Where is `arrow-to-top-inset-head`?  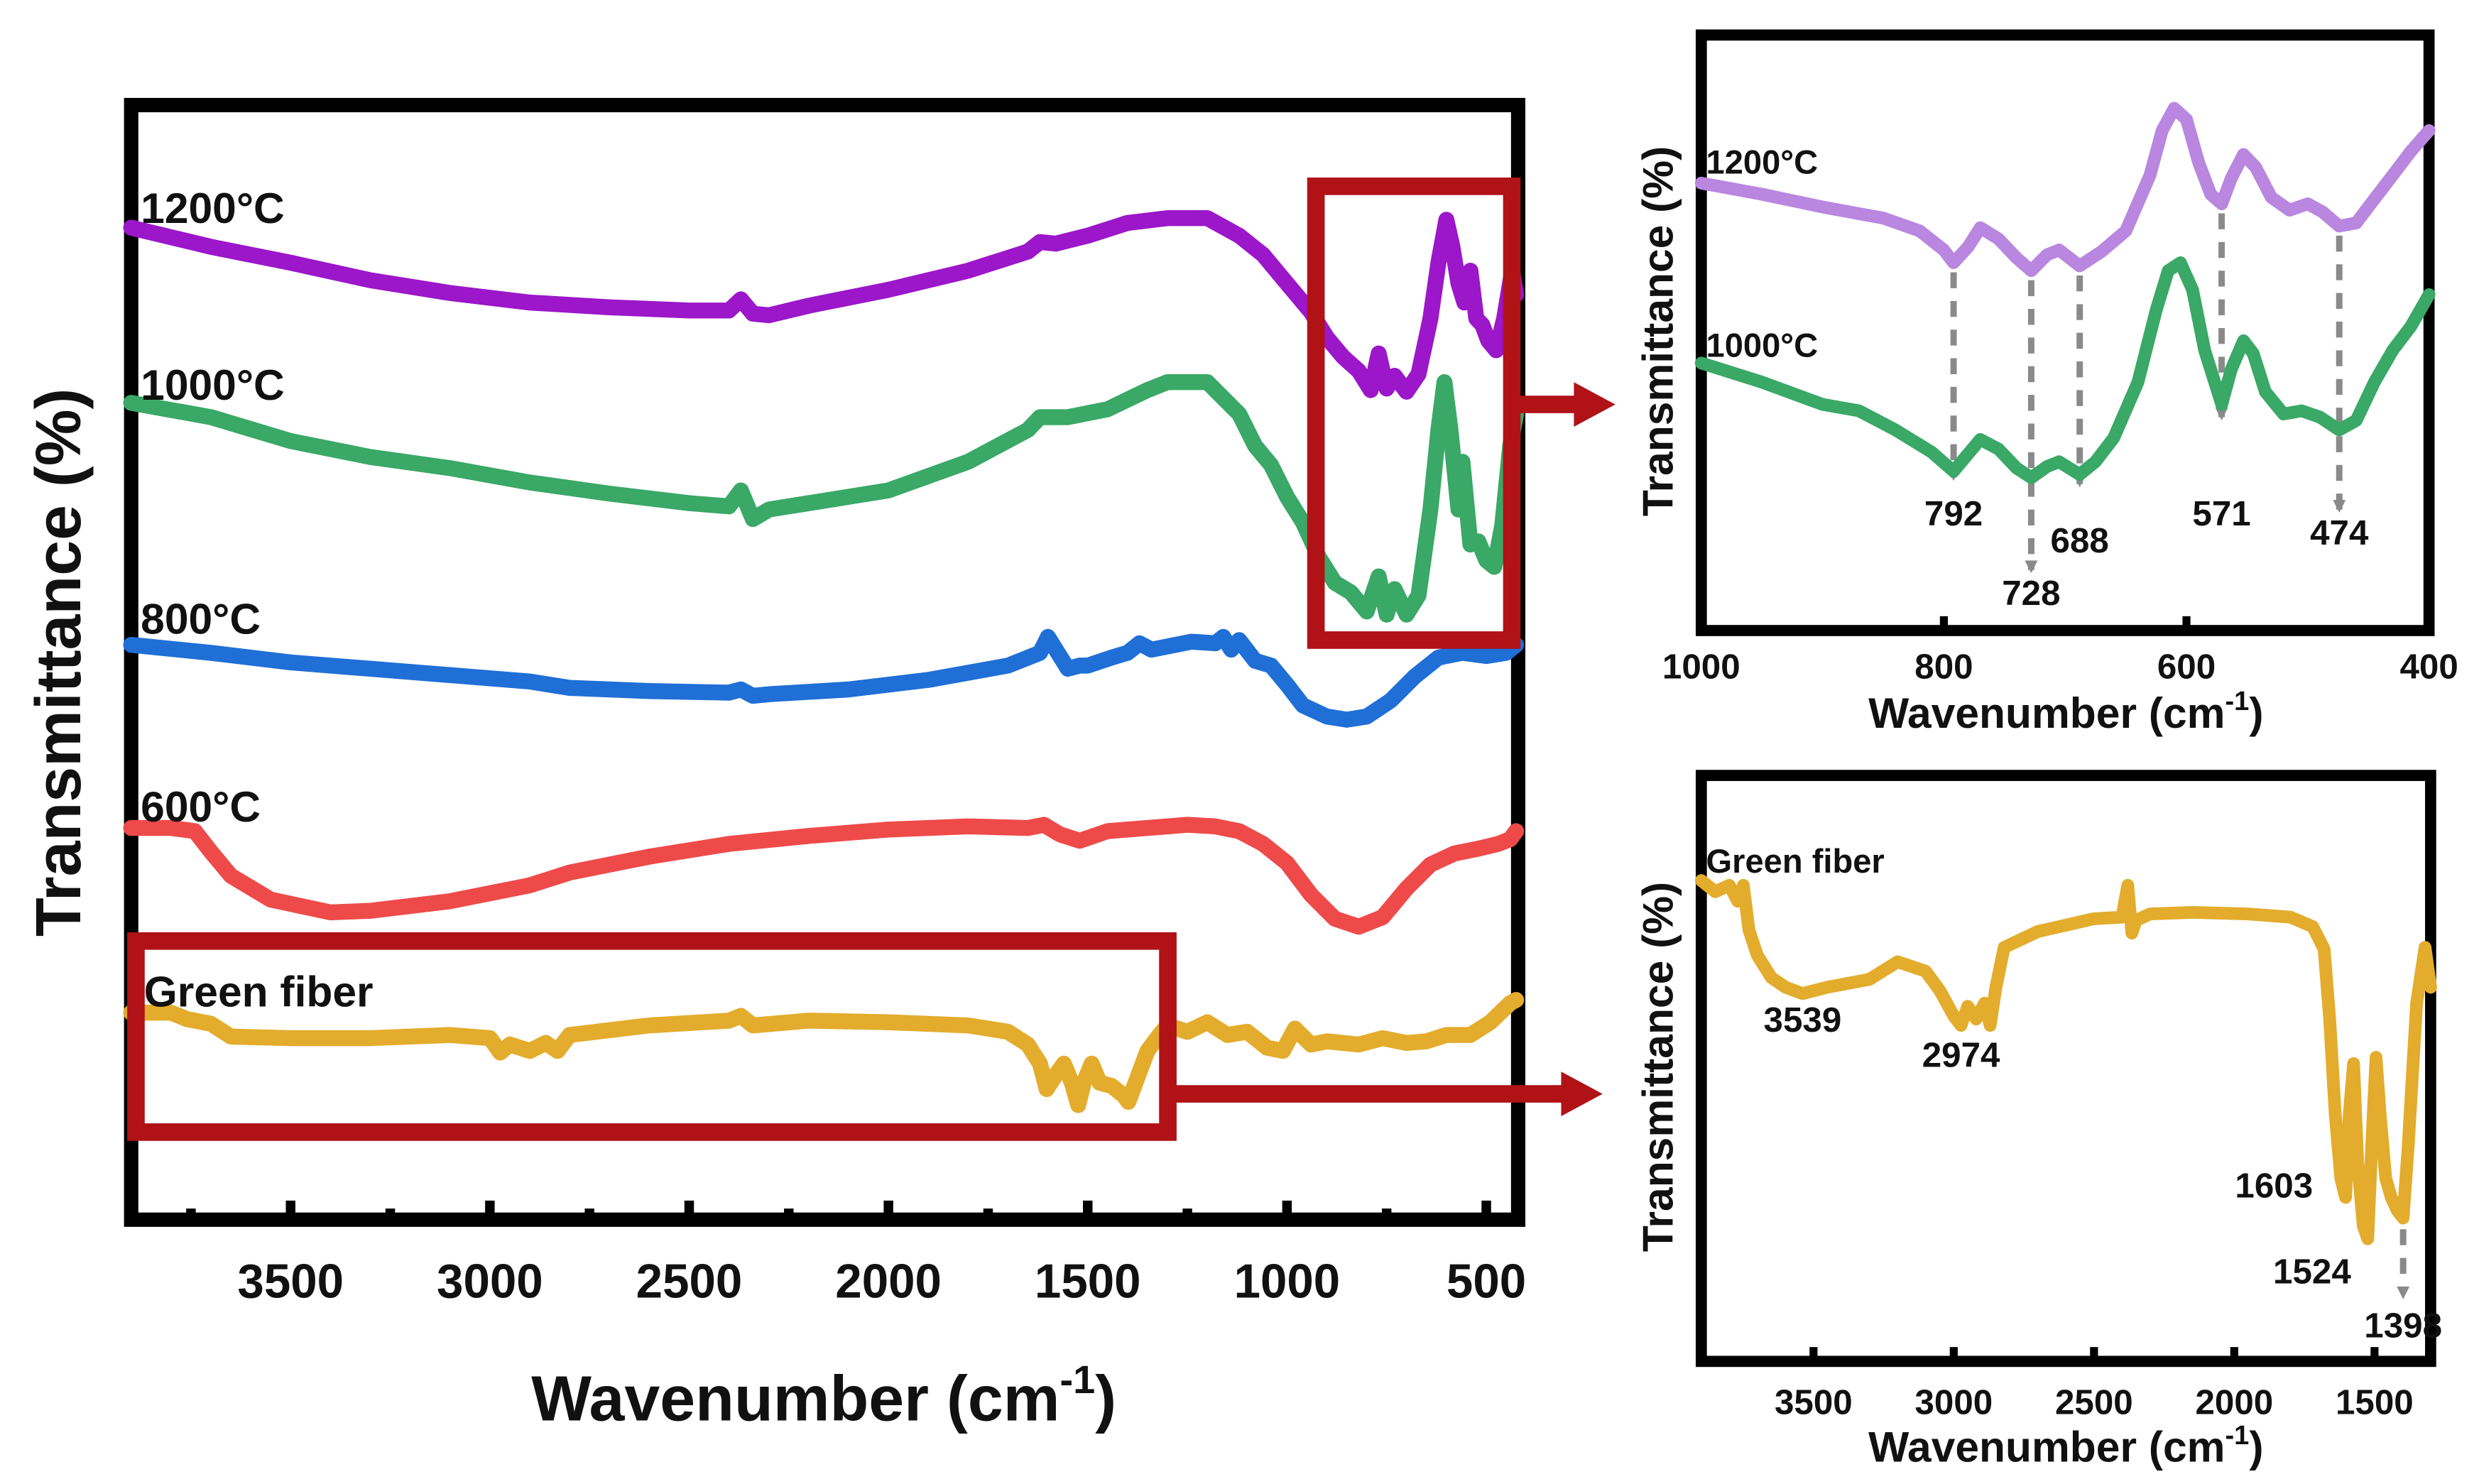
arrow-to-top-inset-head is located at coordinates (1595, 404).